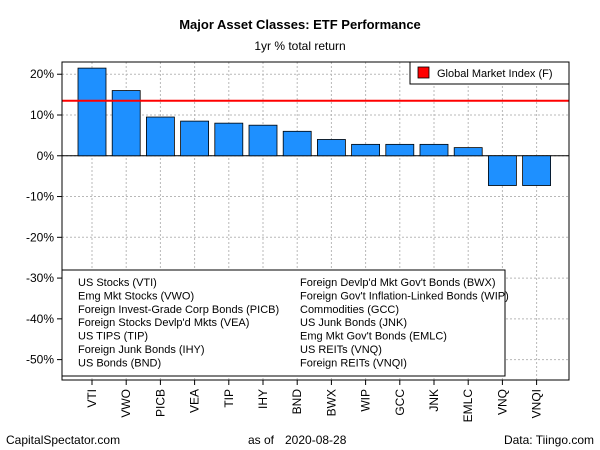 Image resolution: width=600 pixels, height=450 pixels. I want to click on footer-source: CapitalSpectator.com, so click(63, 440).